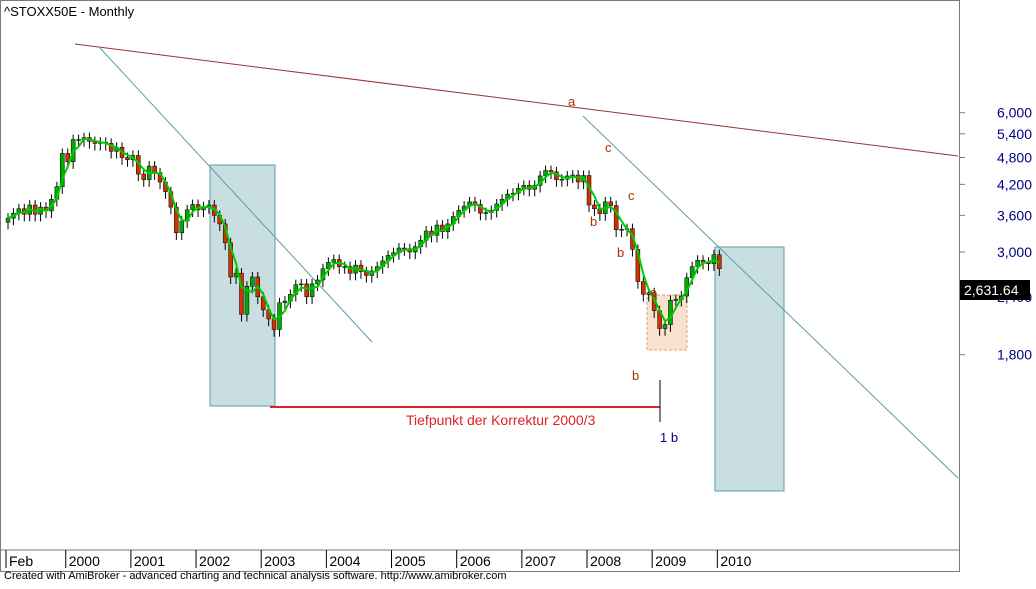 This screenshot has height=589, width=1036. What do you see at coordinates (635, 375) in the screenshot?
I see `wave-label-b3: b` at bounding box center [635, 375].